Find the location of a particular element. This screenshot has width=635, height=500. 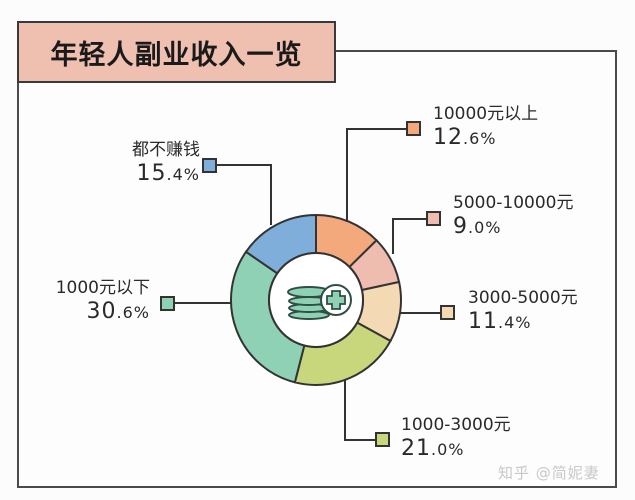

category-label: 5000-10000元 is located at coordinates (513, 203).